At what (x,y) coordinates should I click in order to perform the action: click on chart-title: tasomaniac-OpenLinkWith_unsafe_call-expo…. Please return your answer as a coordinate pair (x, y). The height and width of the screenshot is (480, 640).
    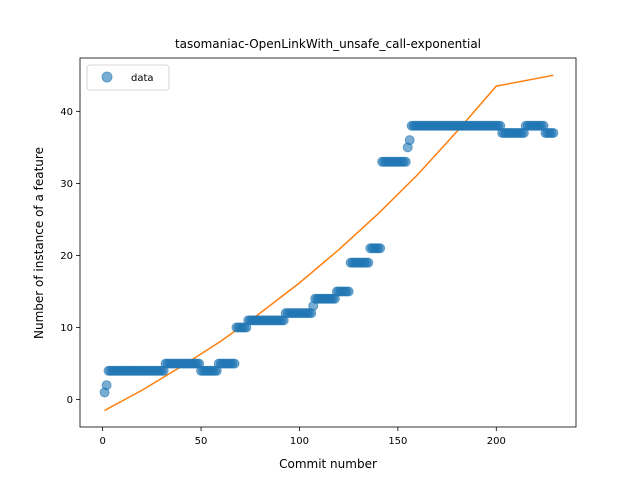
    Looking at the image, I should click on (328, 44).